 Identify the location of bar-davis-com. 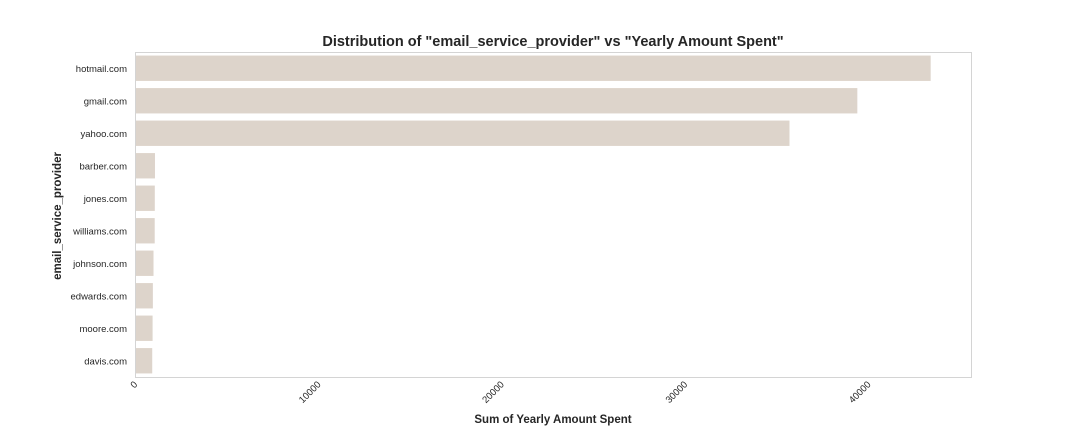
(144, 361).